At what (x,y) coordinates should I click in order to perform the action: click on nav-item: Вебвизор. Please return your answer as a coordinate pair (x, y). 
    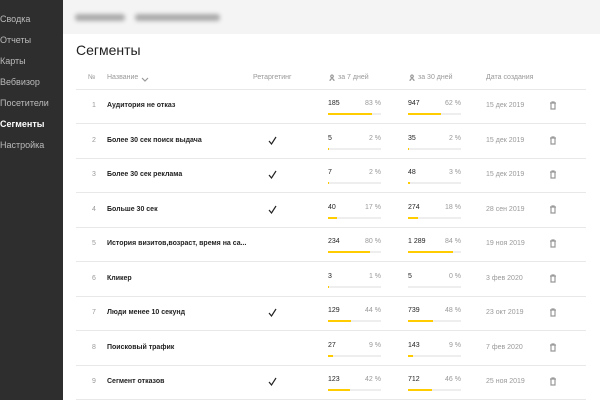
    Looking at the image, I should click on (20, 82).